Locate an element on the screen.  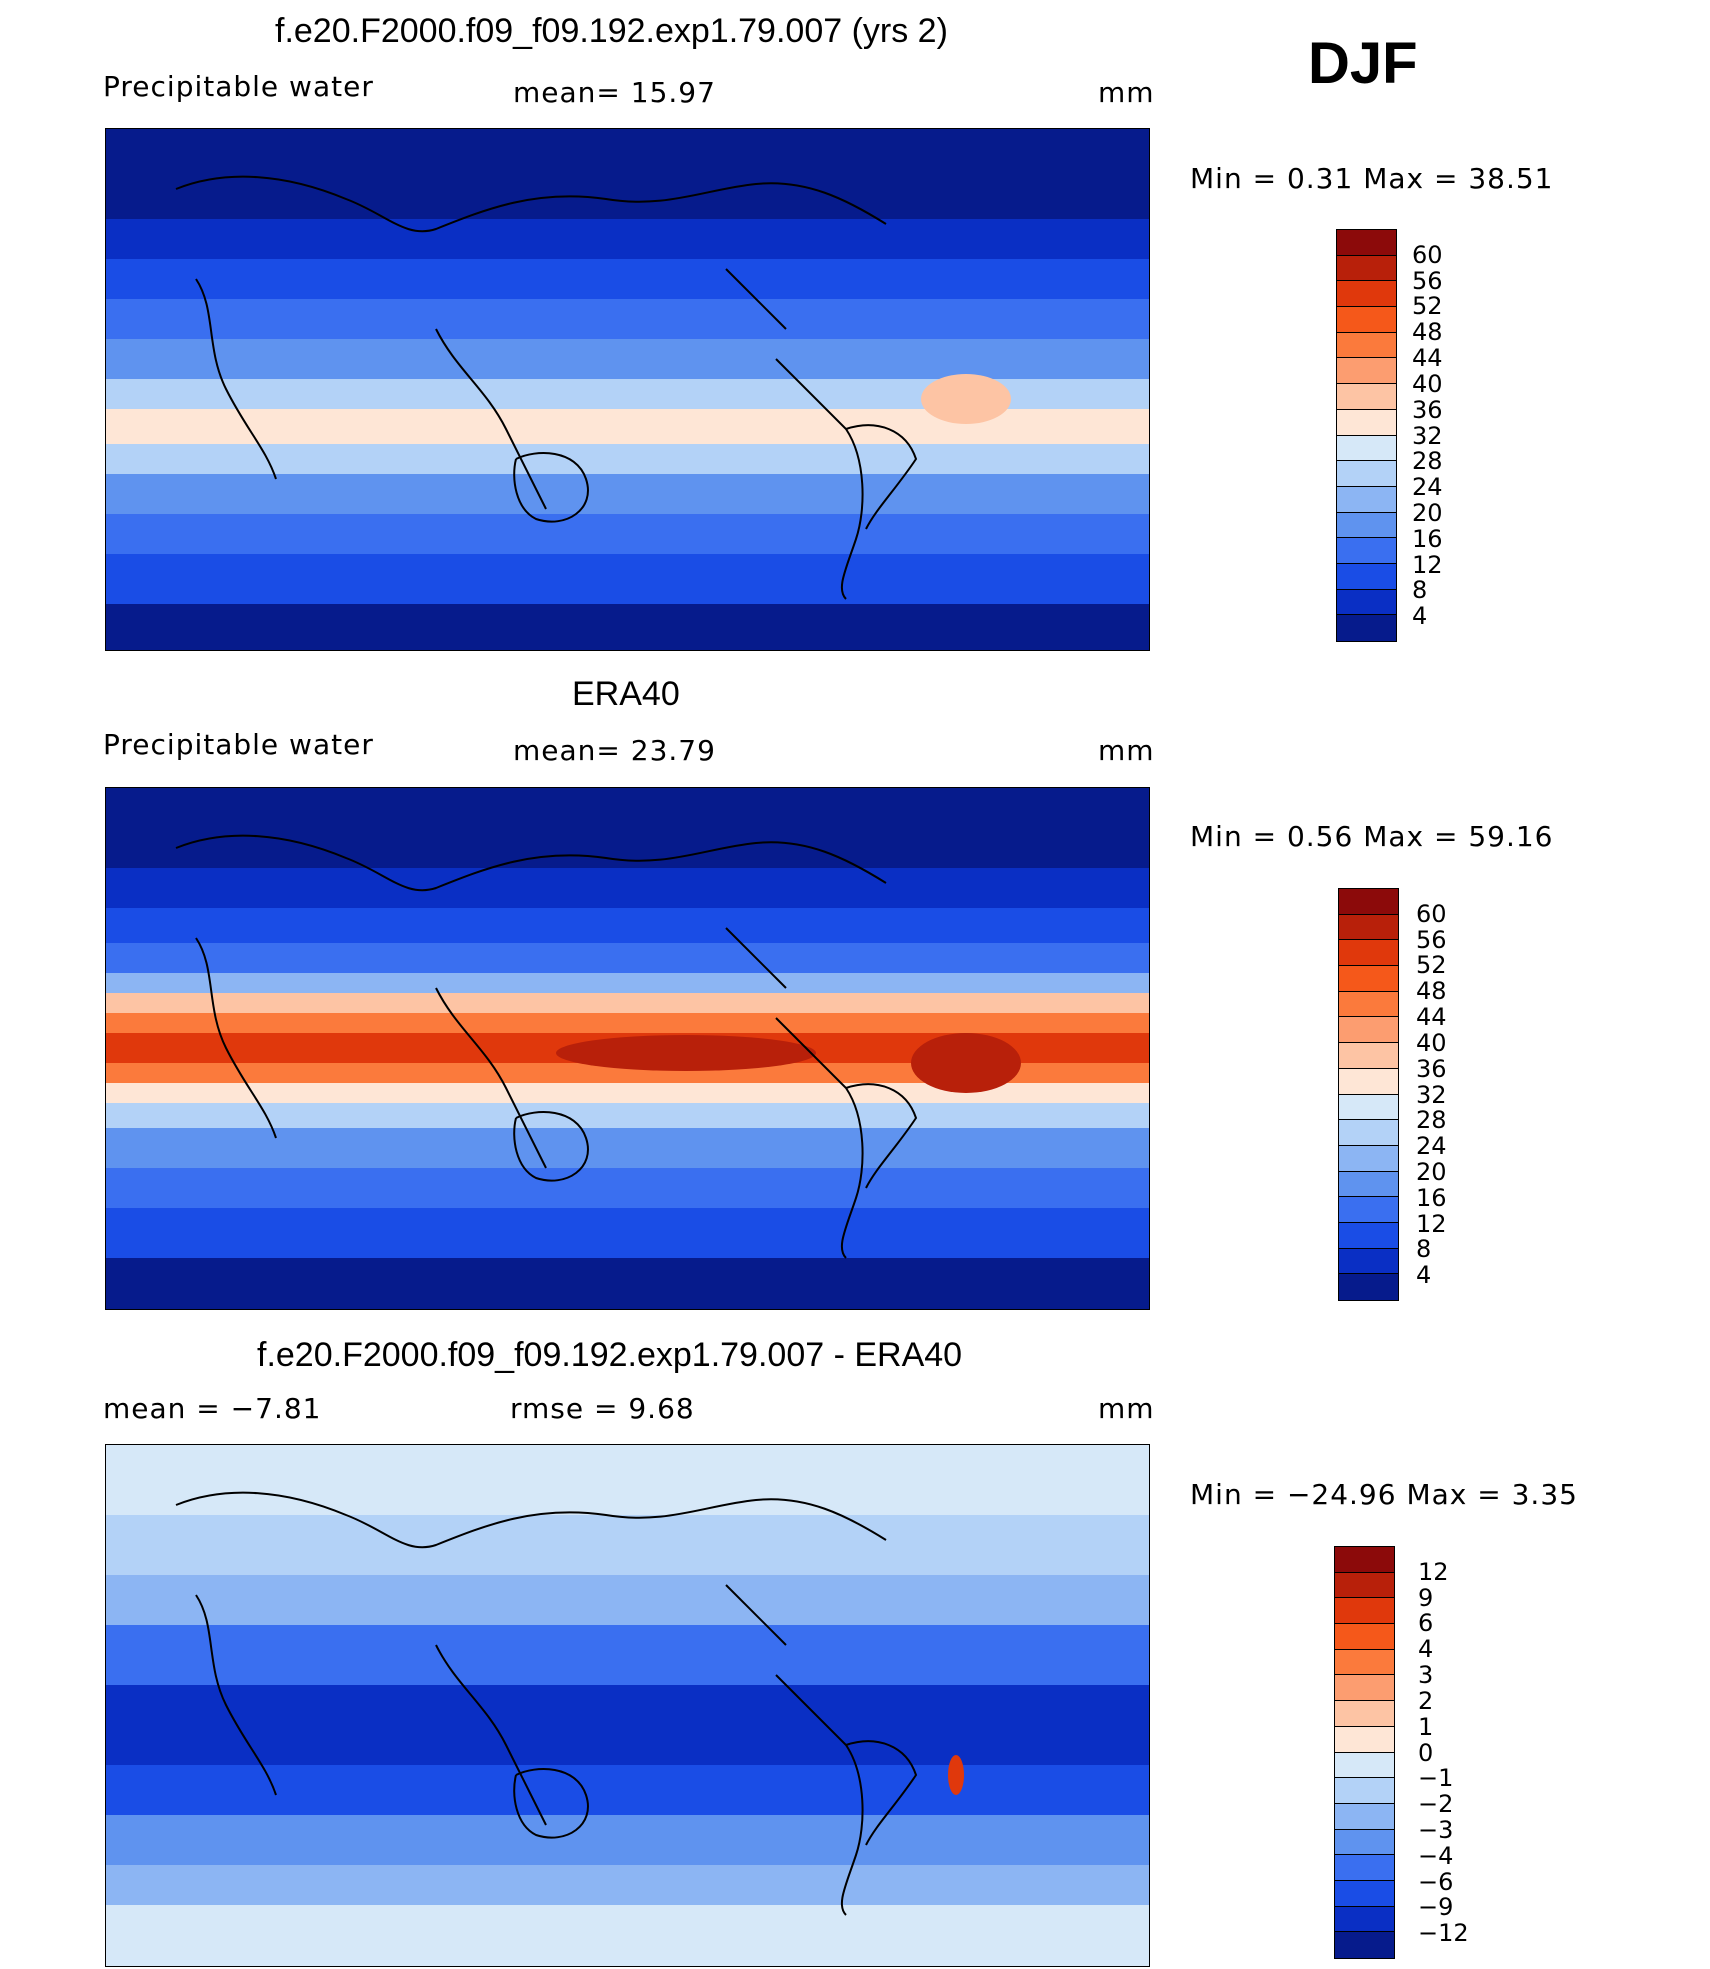
map-warm-pool is located at coordinates (686, 1053).